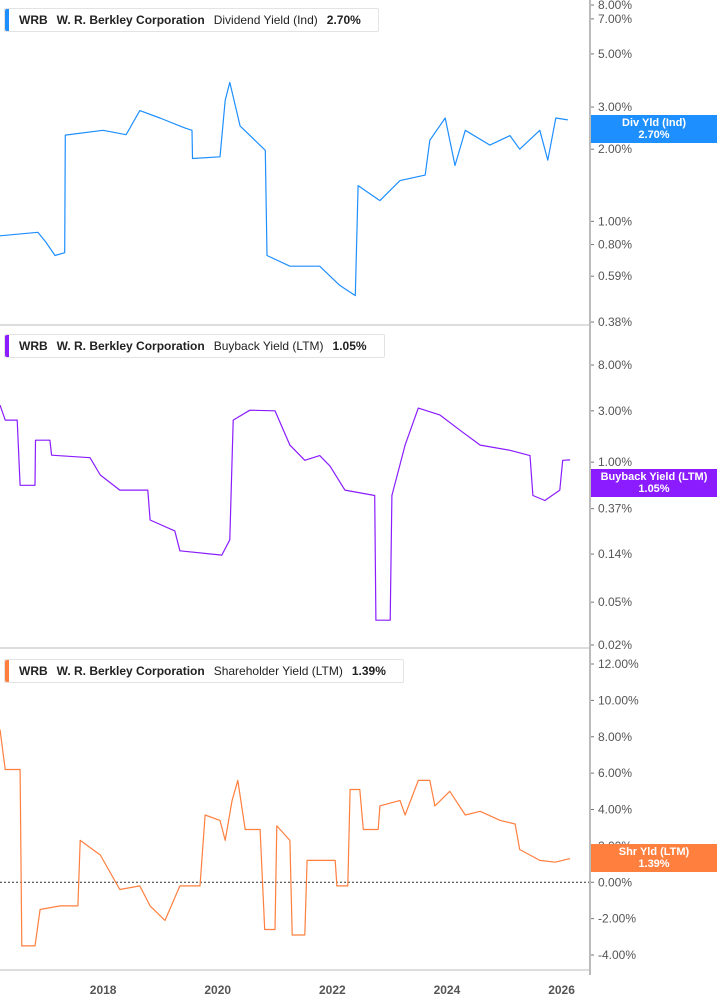  I want to click on y-tick-label: 4.00%, so click(615, 810).